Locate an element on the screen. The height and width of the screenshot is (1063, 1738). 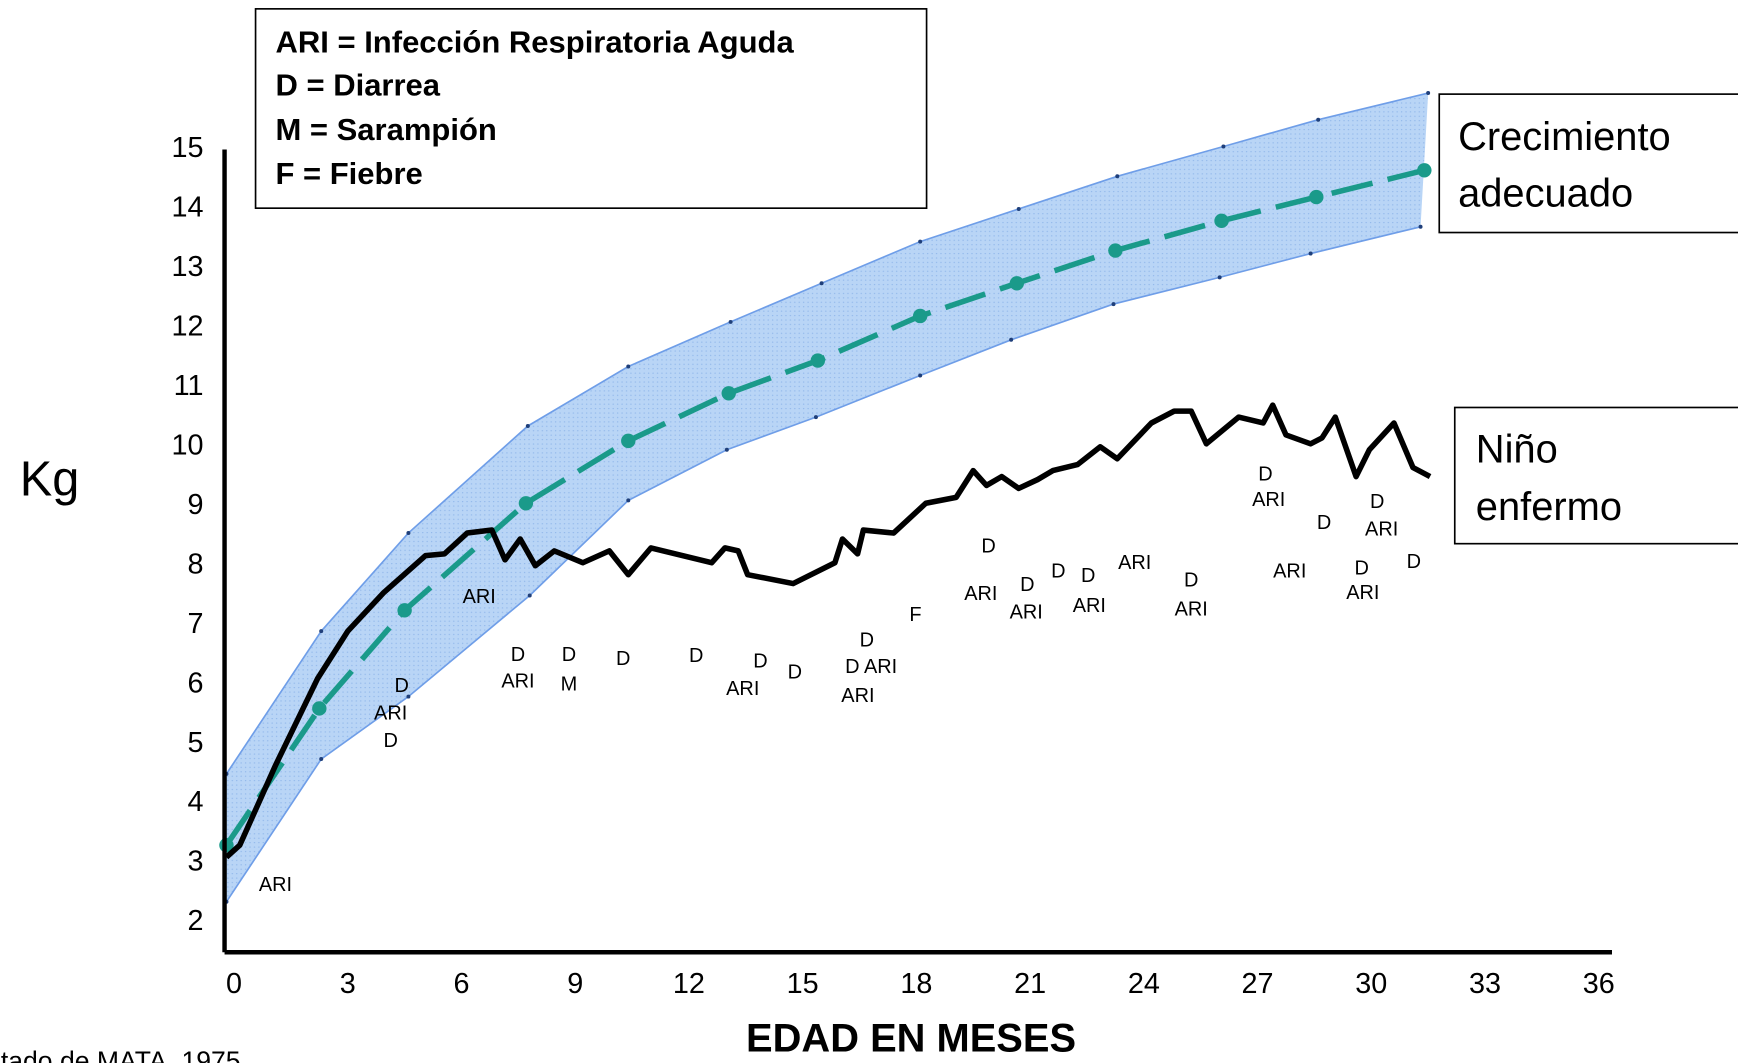
annotation: D ARI is located at coordinates (871, 667).